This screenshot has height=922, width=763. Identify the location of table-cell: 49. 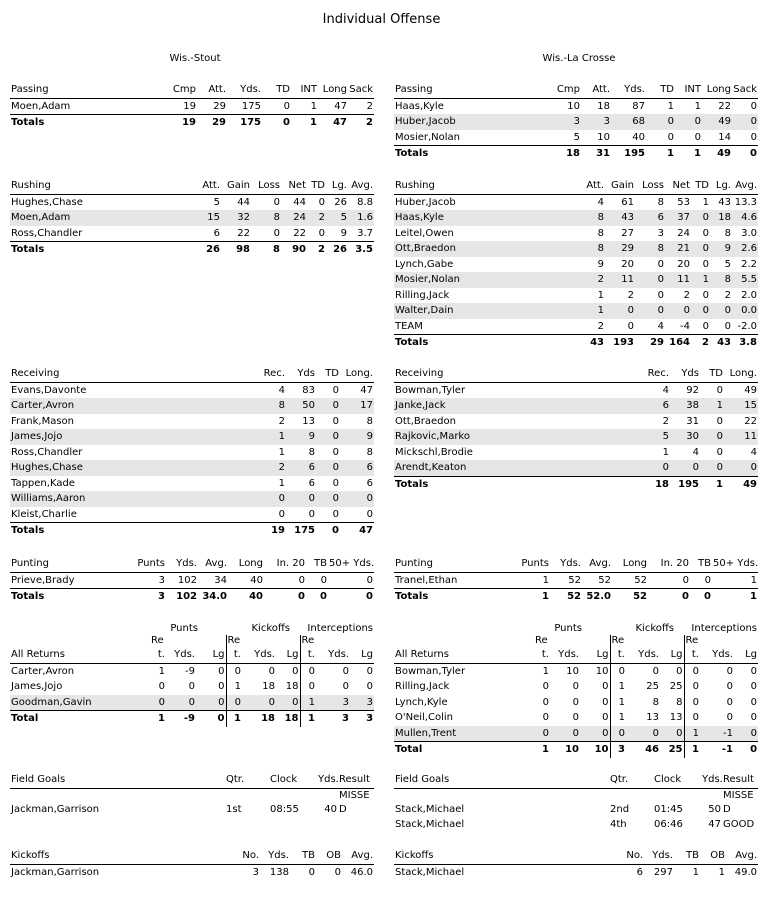
(717, 153).